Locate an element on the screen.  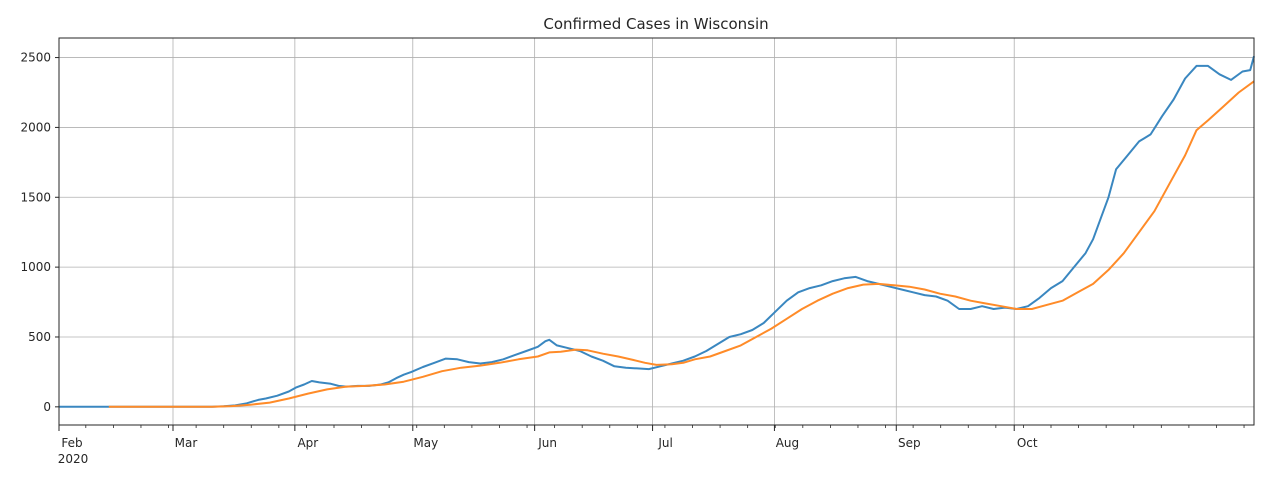
y-tick-label: 1500 is located at coordinates (35, 197).